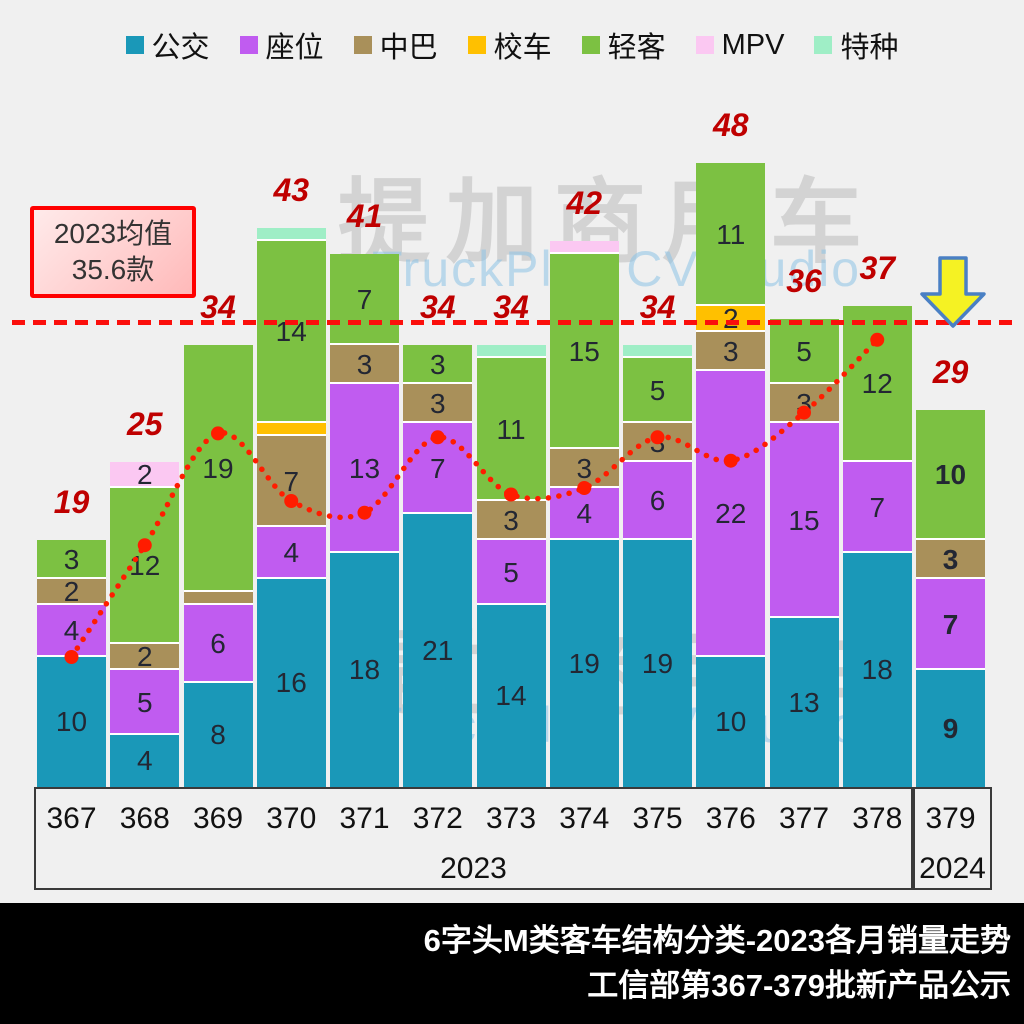 This screenshot has width=1024, height=1024. I want to click on down-arrow-icon, so click(953, 292).